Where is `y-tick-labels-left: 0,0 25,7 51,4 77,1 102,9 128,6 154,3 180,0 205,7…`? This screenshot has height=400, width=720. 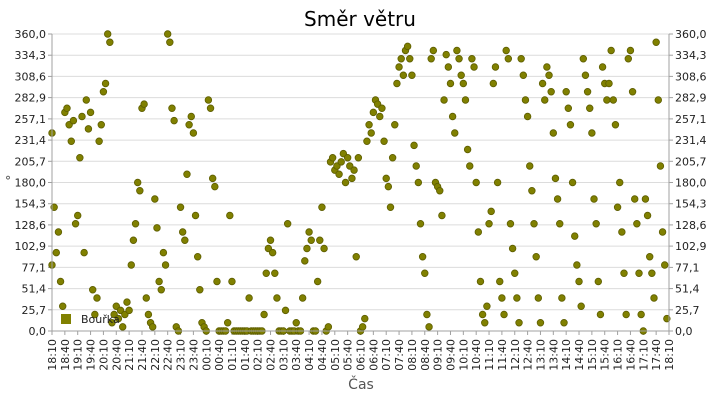
y-tick-labels-left: 0,0 25,7 51,4 77,1 102,9 128,6 154,3 180,0 205,7… is located at coordinates (31, 183).